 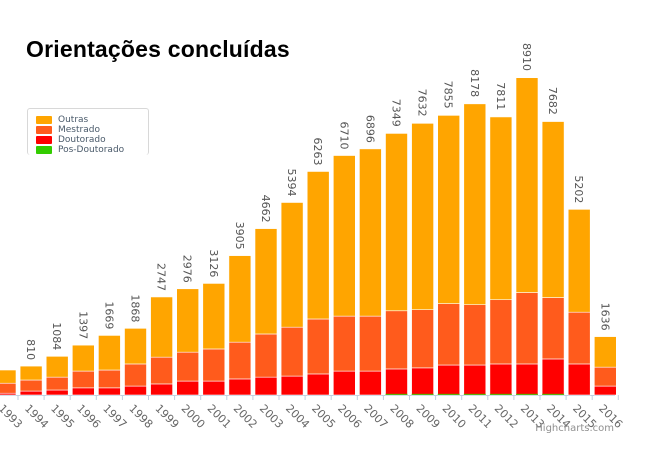 I want to click on bar-segment-pos-doutorado-2009, so click(x=422, y=394).